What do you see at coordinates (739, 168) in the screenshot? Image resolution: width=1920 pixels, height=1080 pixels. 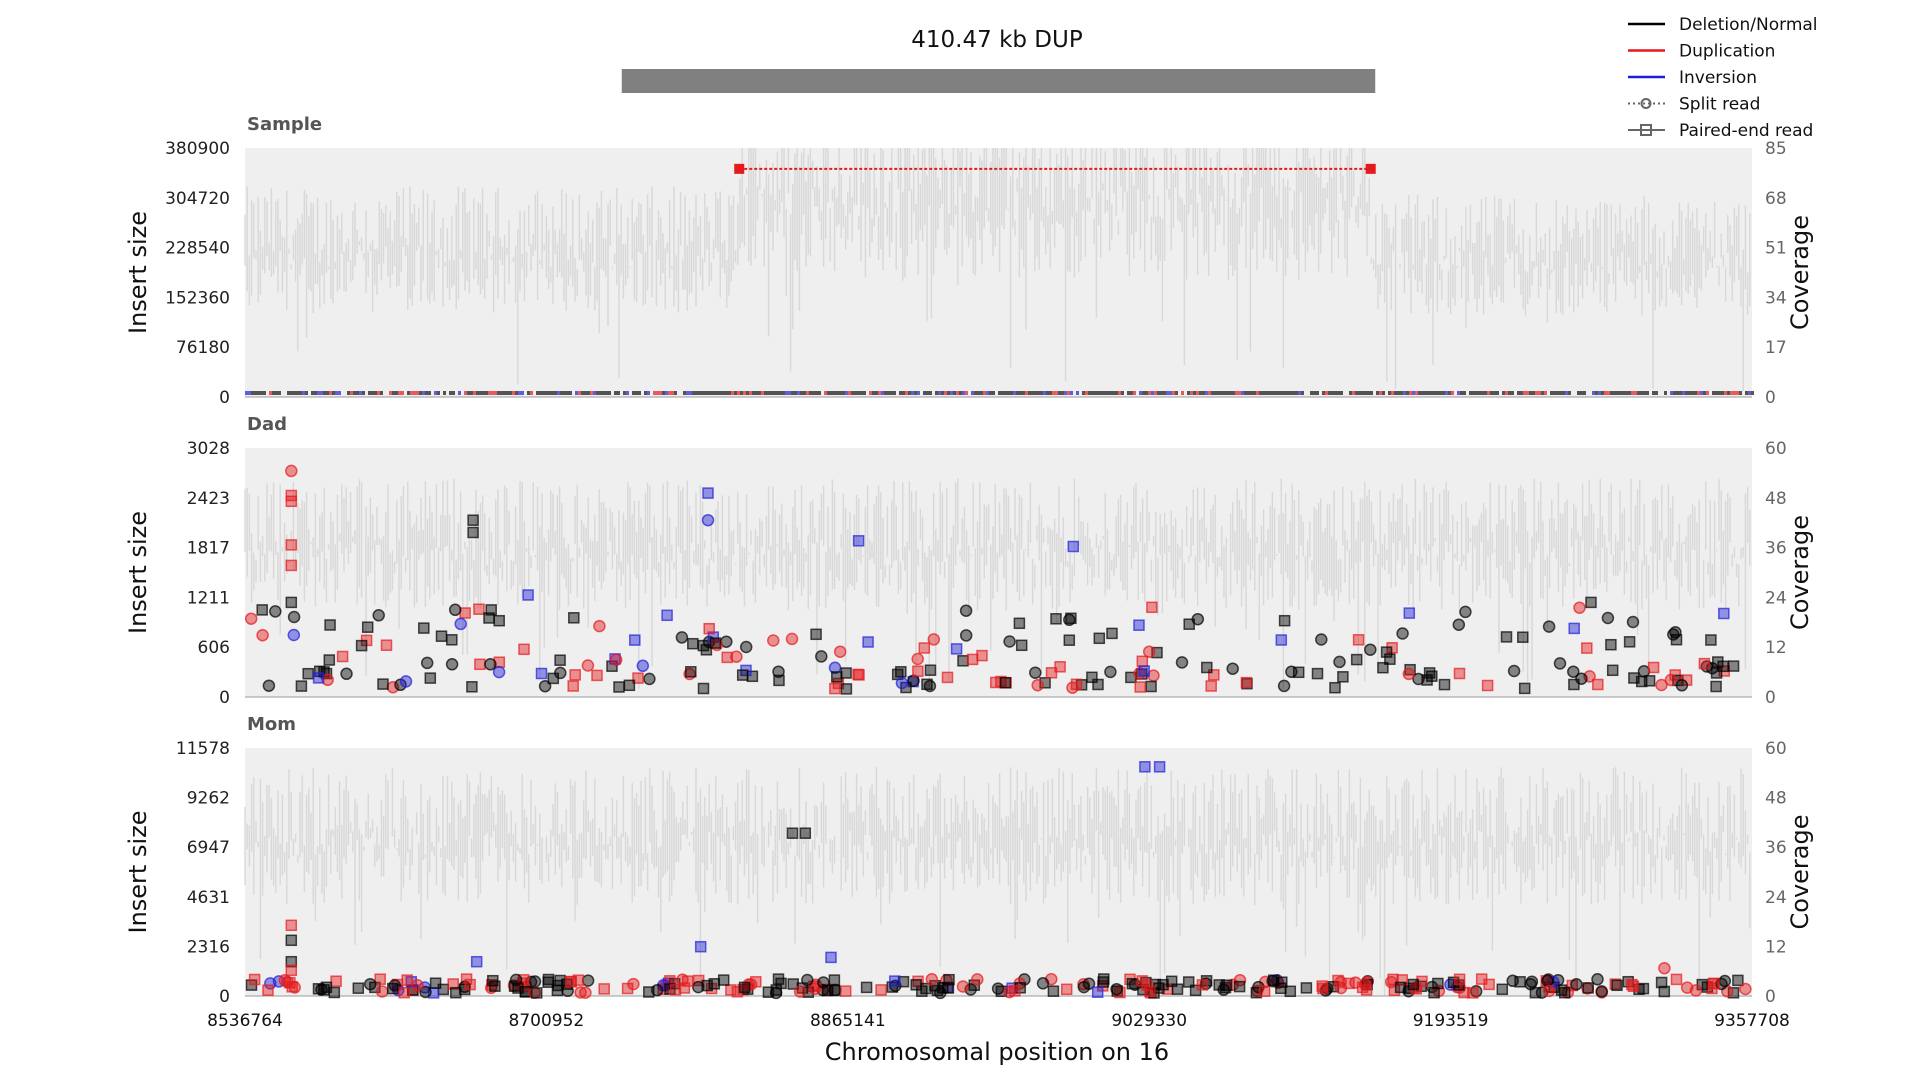 I see `split-read-end` at bounding box center [739, 168].